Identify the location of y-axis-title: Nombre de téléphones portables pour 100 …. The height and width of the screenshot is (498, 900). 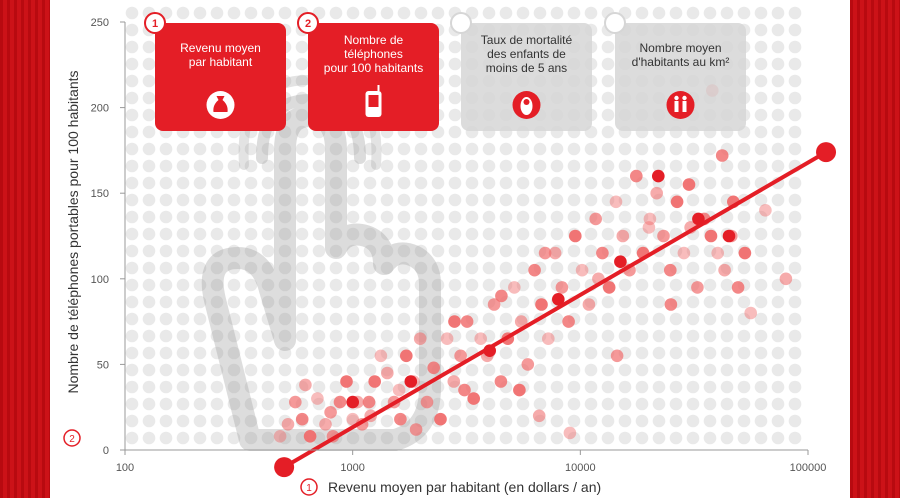
(73, 232).